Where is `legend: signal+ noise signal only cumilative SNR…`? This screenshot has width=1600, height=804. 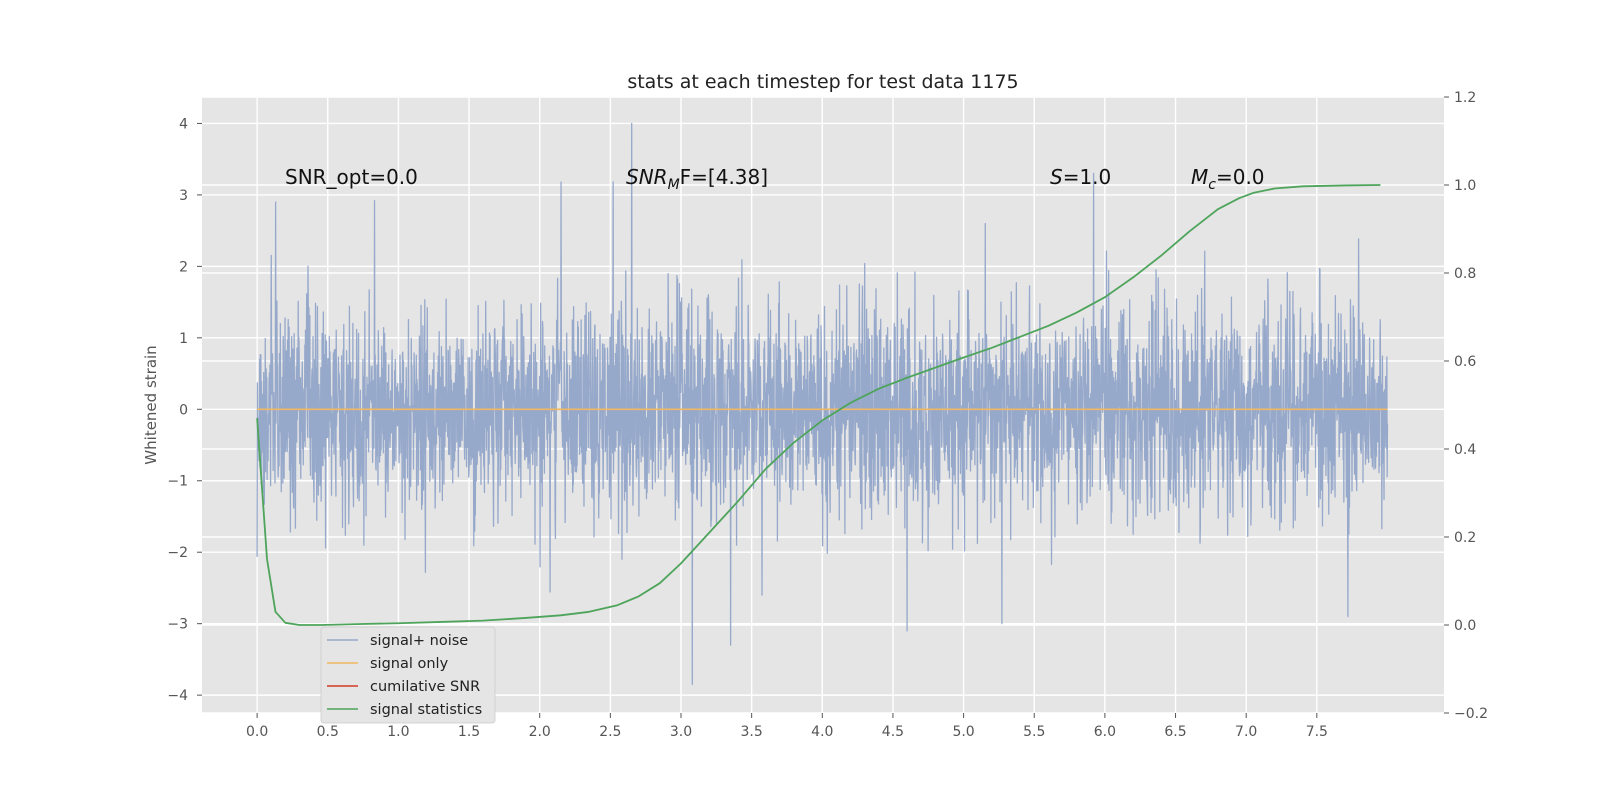 legend: signal+ noise signal only cumilative SNR… is located at coordinates (408, 675).